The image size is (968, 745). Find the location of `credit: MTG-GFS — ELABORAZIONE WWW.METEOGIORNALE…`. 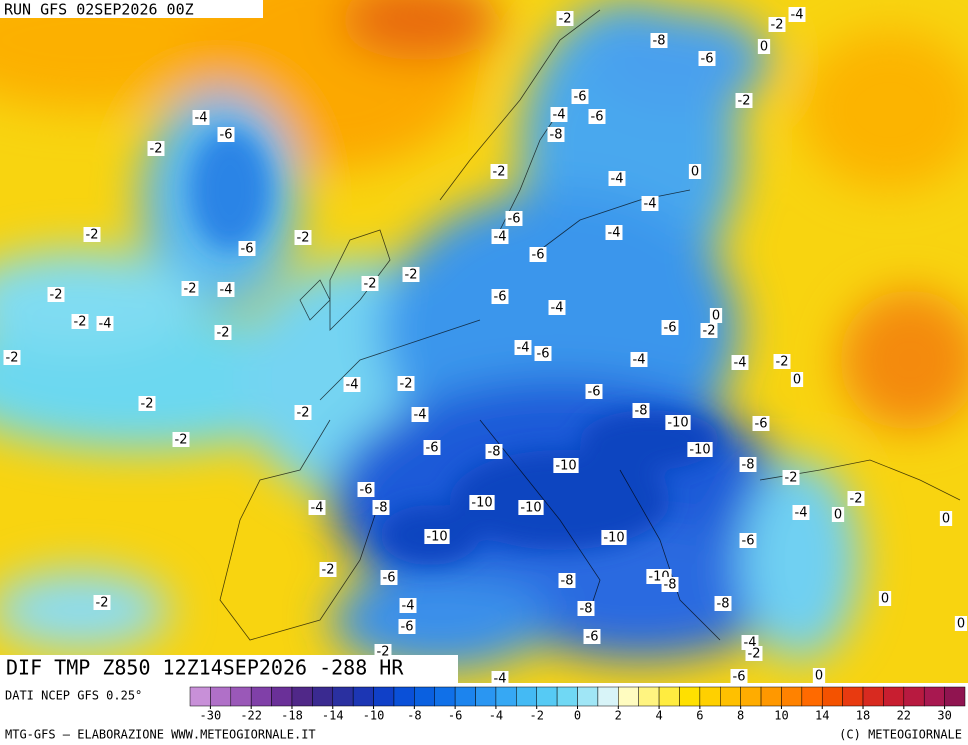

credit: MTG-GFS — ELABORAZIONE WWW.METEOGIORNALE… is located at coordinates (160, 735).